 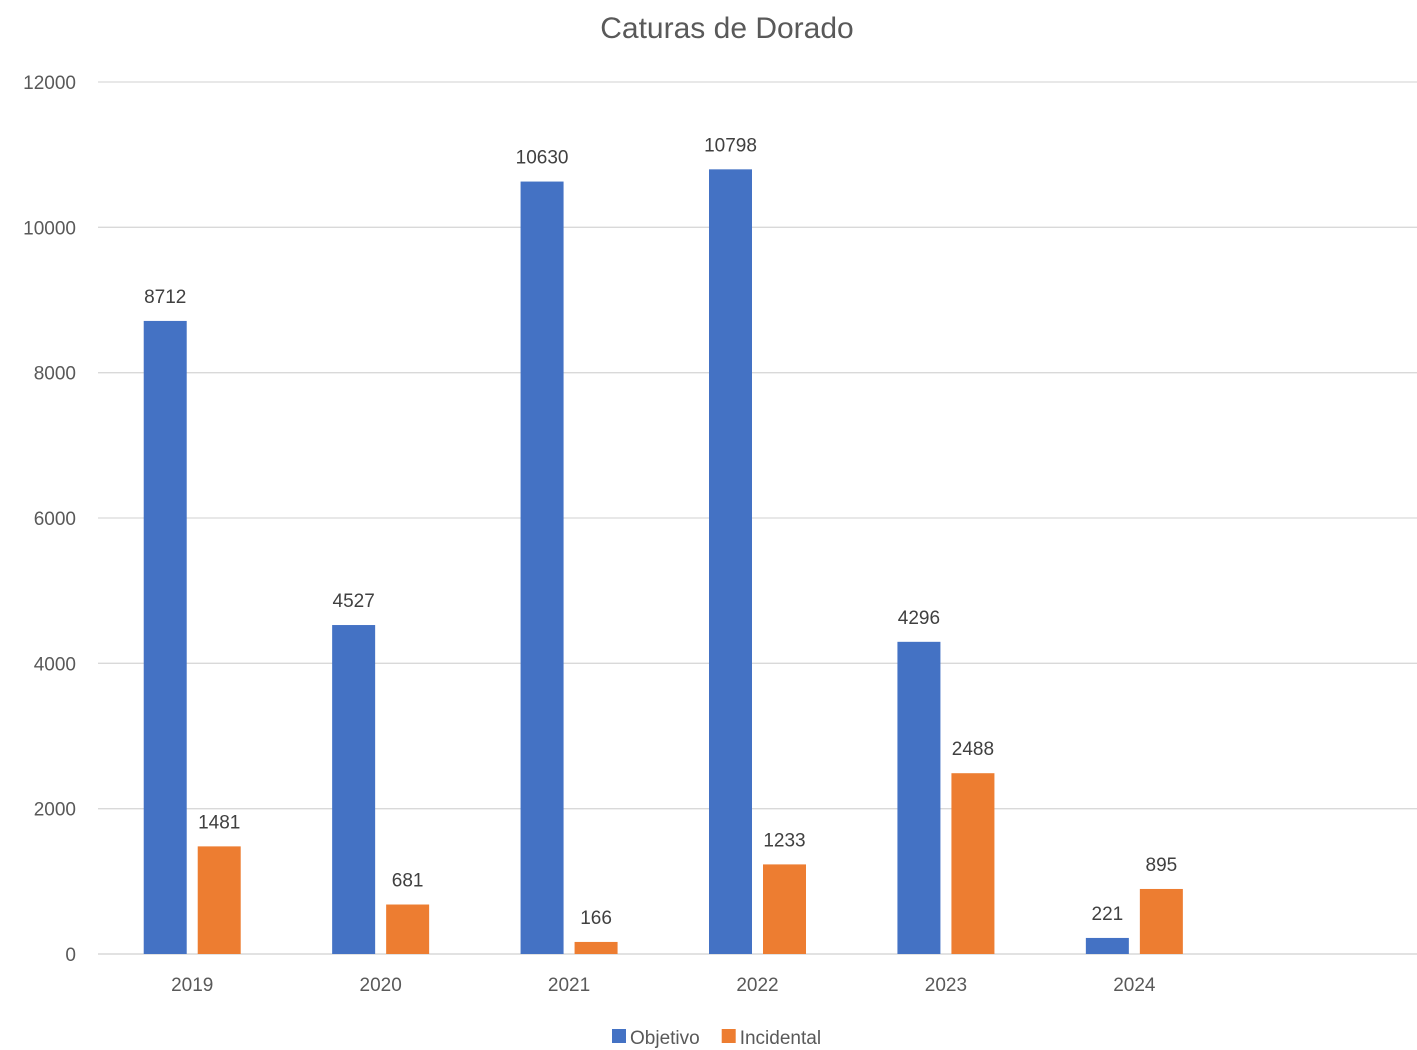 I want to click on legend-label-incidental: Incidental, so click(x=780, y=1038).